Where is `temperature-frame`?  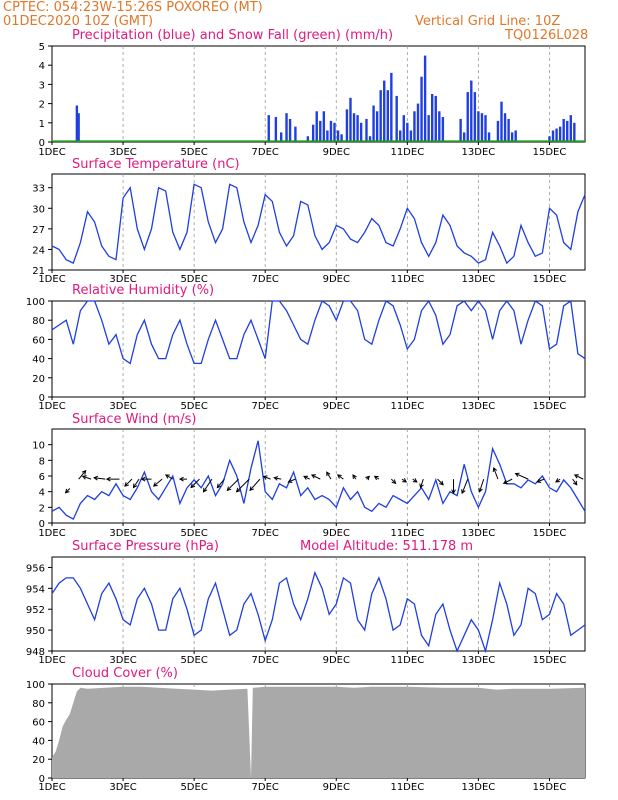
temperature-frame is located at coordinates (318, 222).